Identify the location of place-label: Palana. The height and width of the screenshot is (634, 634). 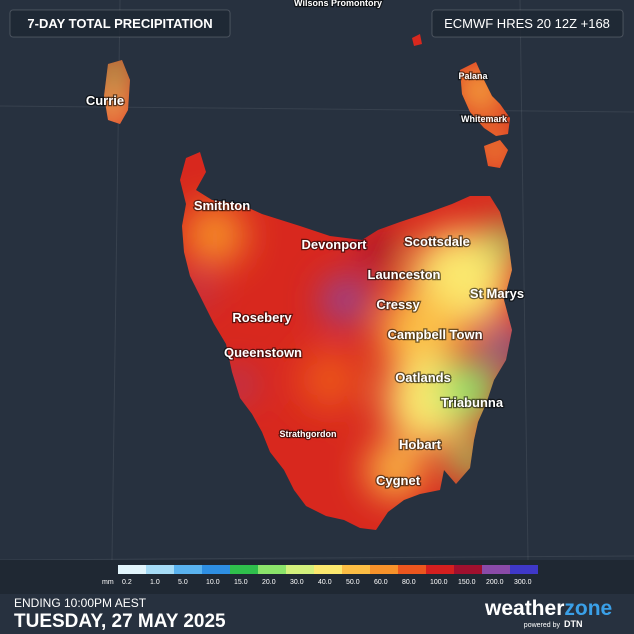
(473, 76).